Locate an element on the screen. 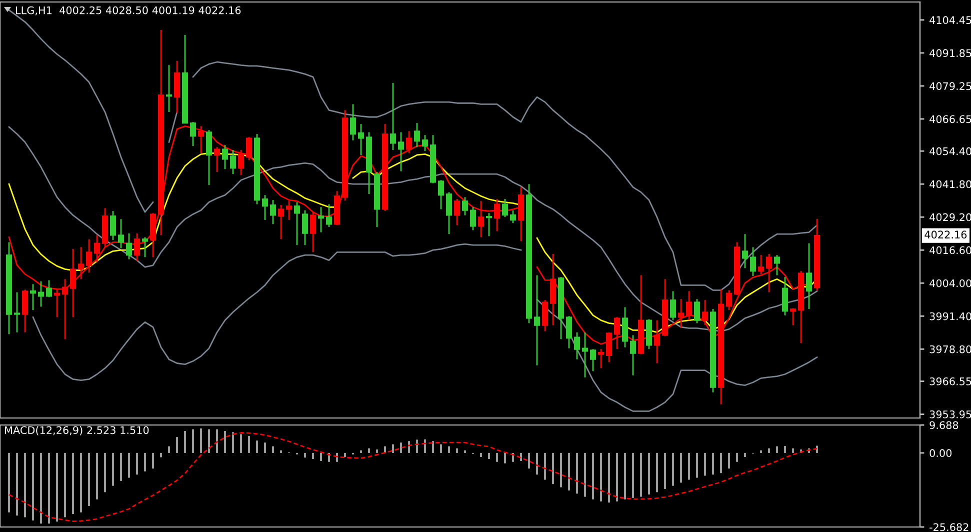  y-tick-label: 4079.25 is located at coordinates (950, 86).